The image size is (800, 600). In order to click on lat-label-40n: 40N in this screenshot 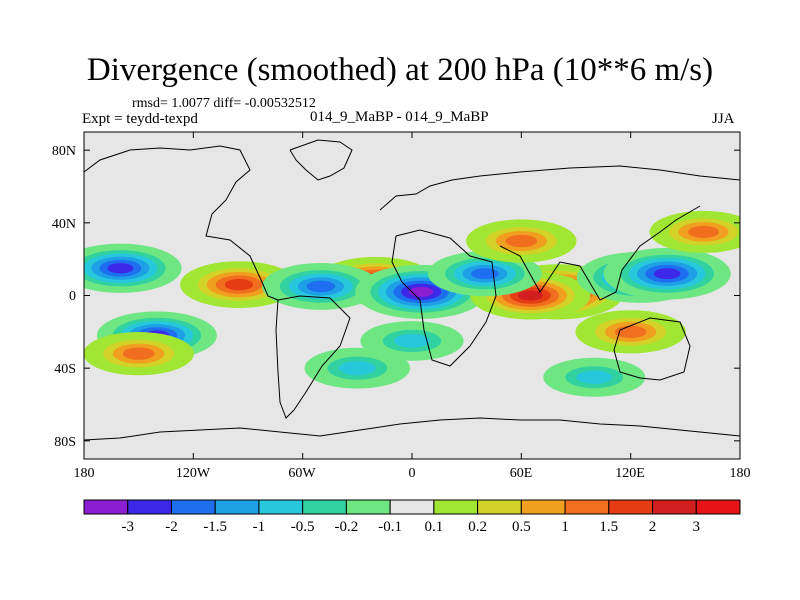, I will do `click(63, 224)`.